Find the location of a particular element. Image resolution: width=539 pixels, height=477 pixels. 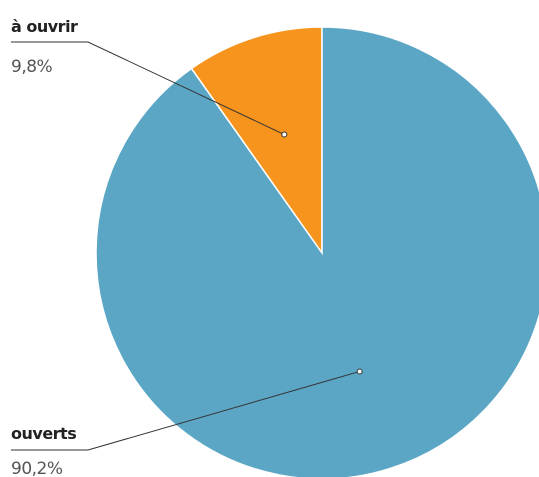

slice-value-ouverts: 90,2% is located at coordinates (37, 468).